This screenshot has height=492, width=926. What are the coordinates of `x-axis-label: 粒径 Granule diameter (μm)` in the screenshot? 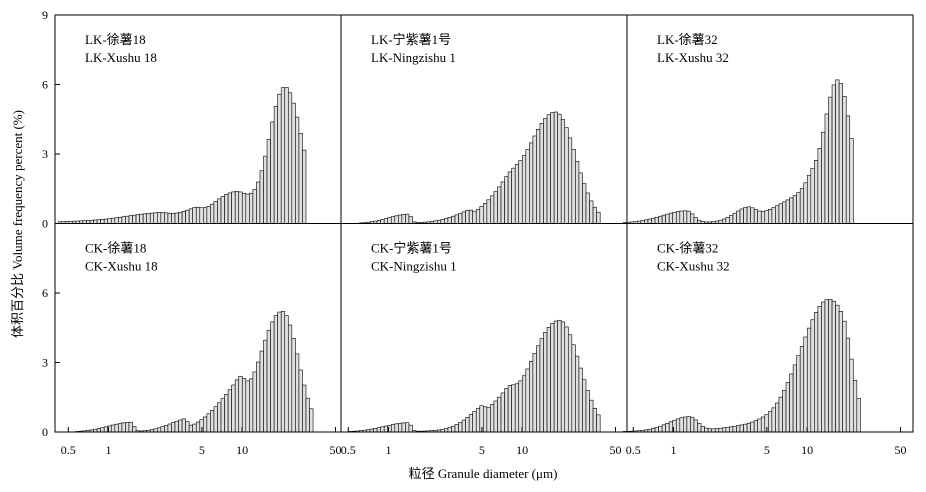 It's located at (483, 473).